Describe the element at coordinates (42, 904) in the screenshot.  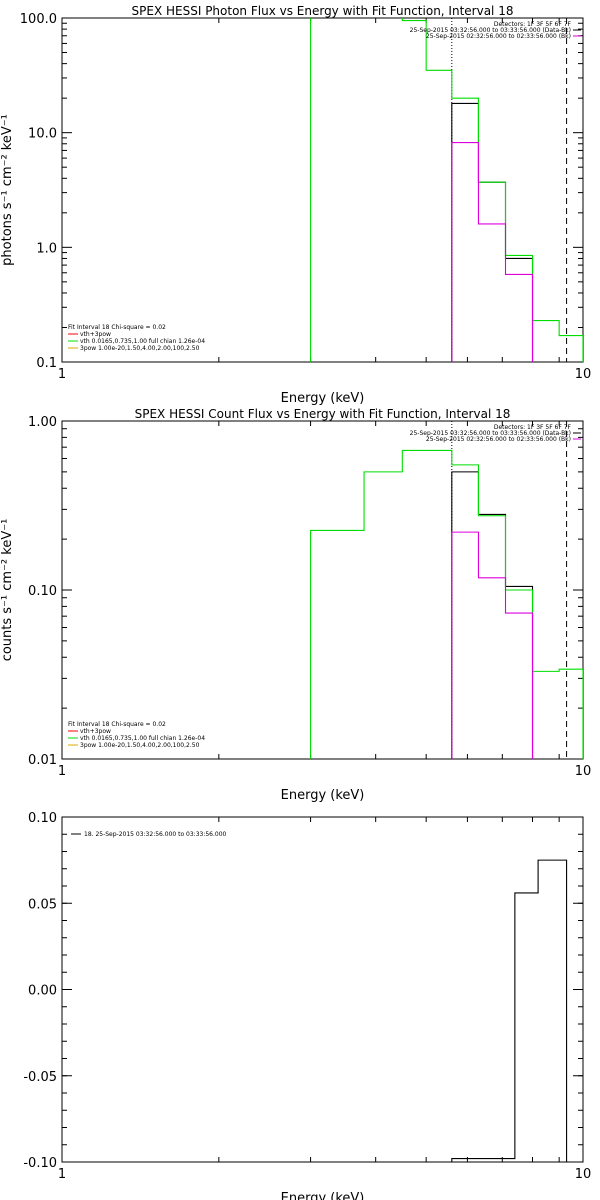
I see `y-tick-label: 0.05` at that location.